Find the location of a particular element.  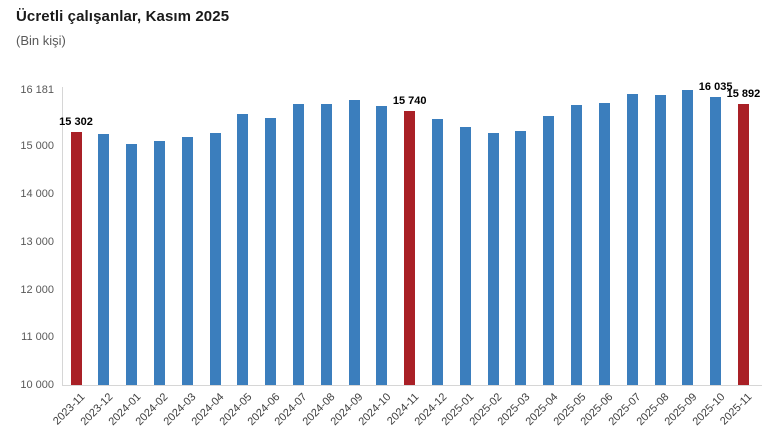

y-tick-label: 16 181 is located at coordinates (37, 90).